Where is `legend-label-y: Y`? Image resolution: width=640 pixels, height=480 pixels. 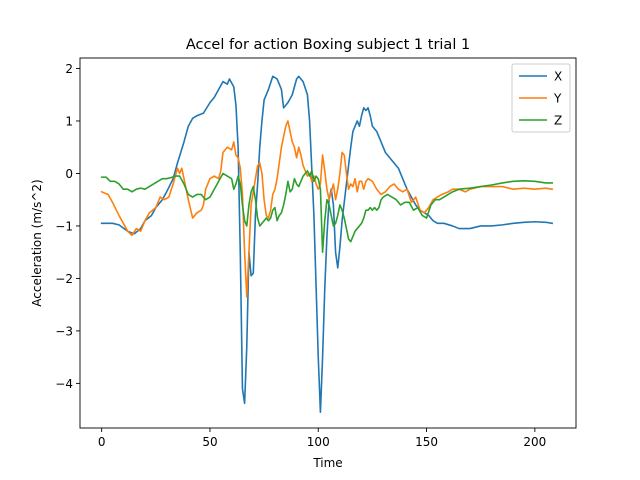
legend-label-y: Y is located at coordinates (557, 99).